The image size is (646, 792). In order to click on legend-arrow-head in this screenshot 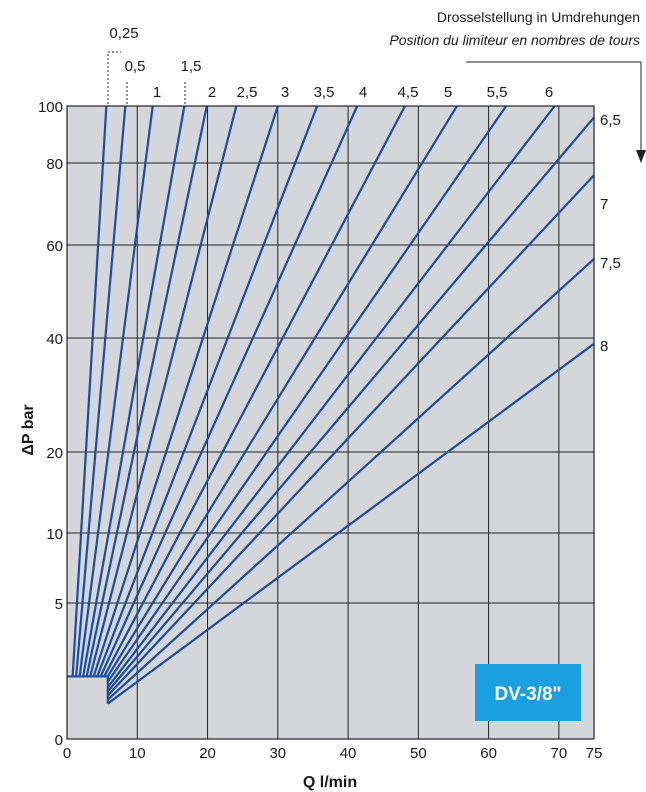, I will do `click(641, 156)`.